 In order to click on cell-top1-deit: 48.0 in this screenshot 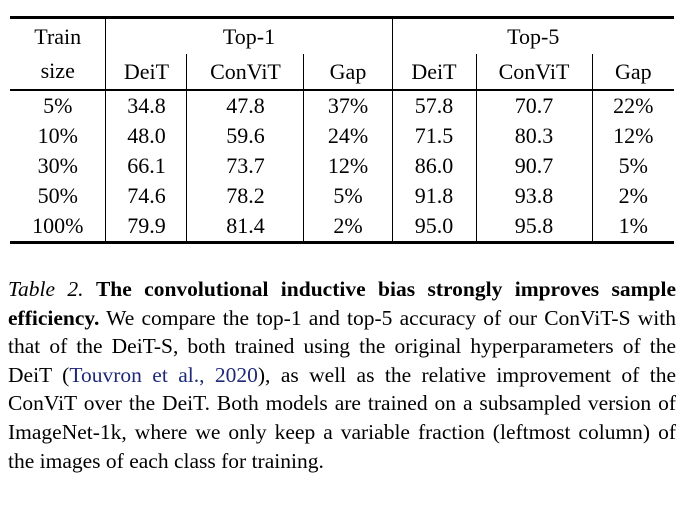, I will do `click(146, 136)`.